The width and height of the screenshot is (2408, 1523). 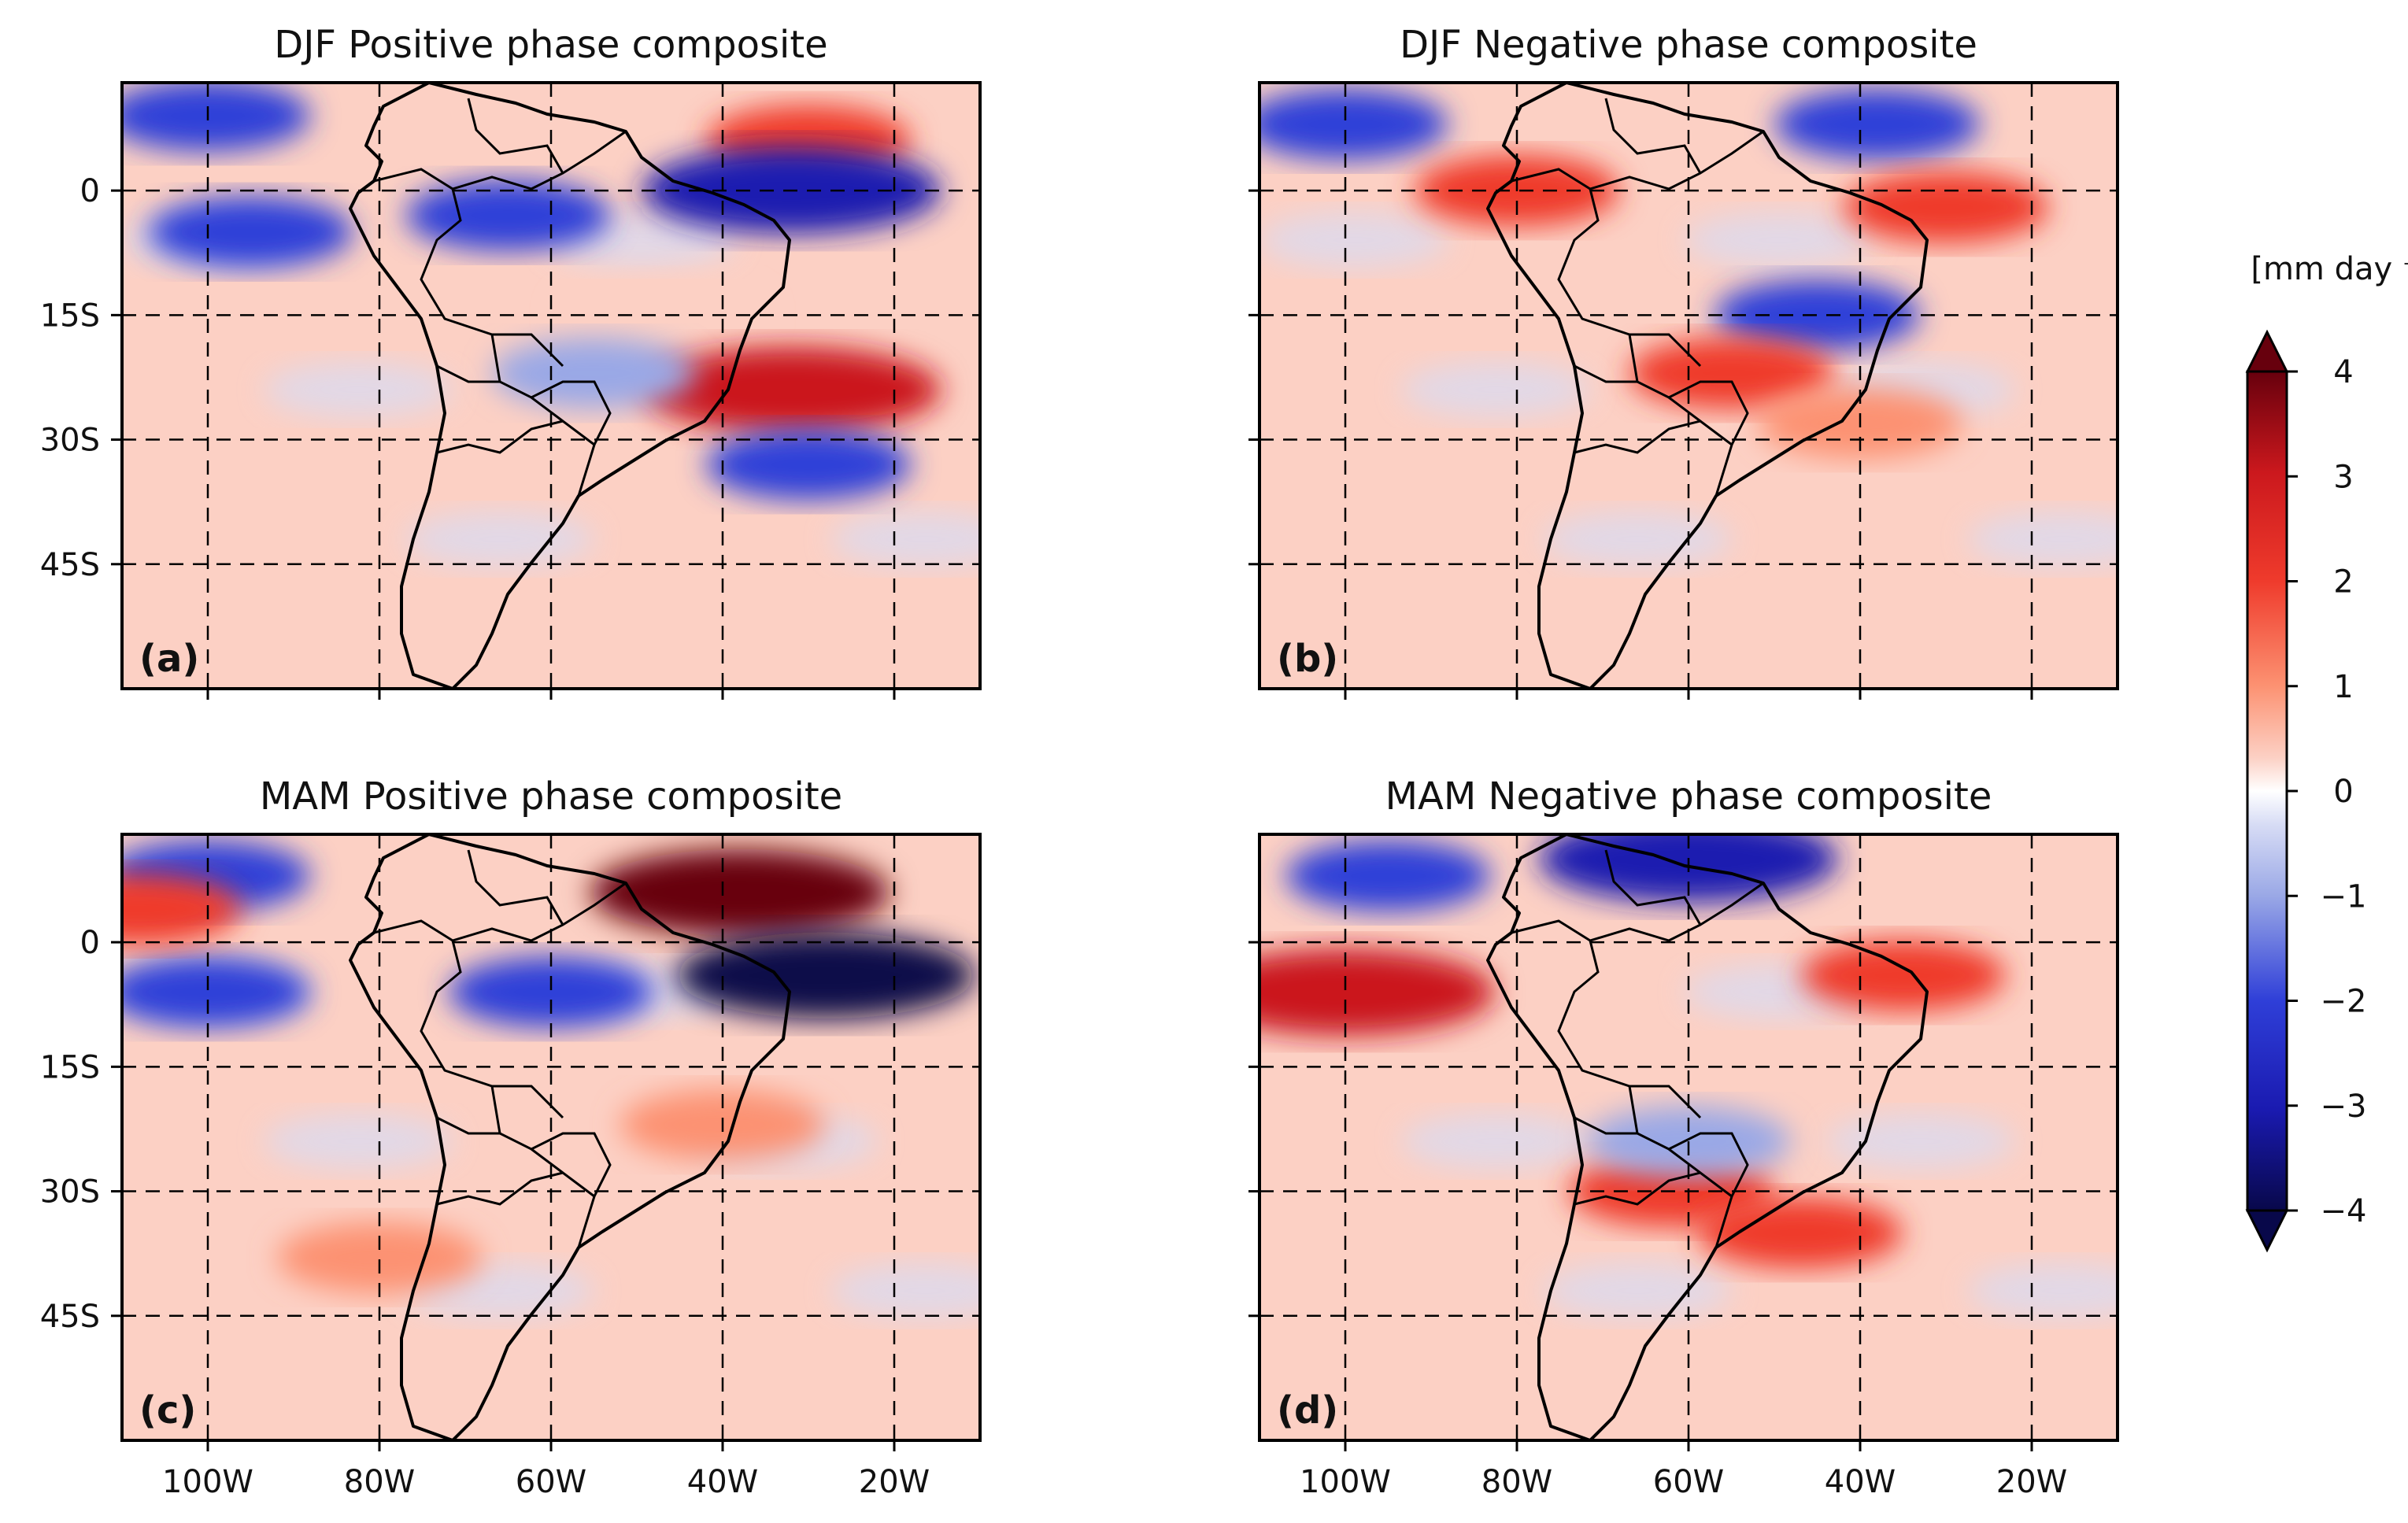 I want to click on colorbar-body, so click(x=2267, y=791).